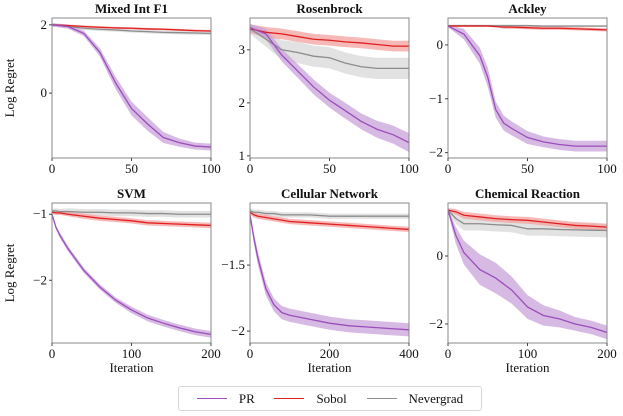 The width and height of the screenshot is (623, 416). Describe the element at coordinates (527, 8) in the screenshot. I see `panel-title: Ackley` at that location.